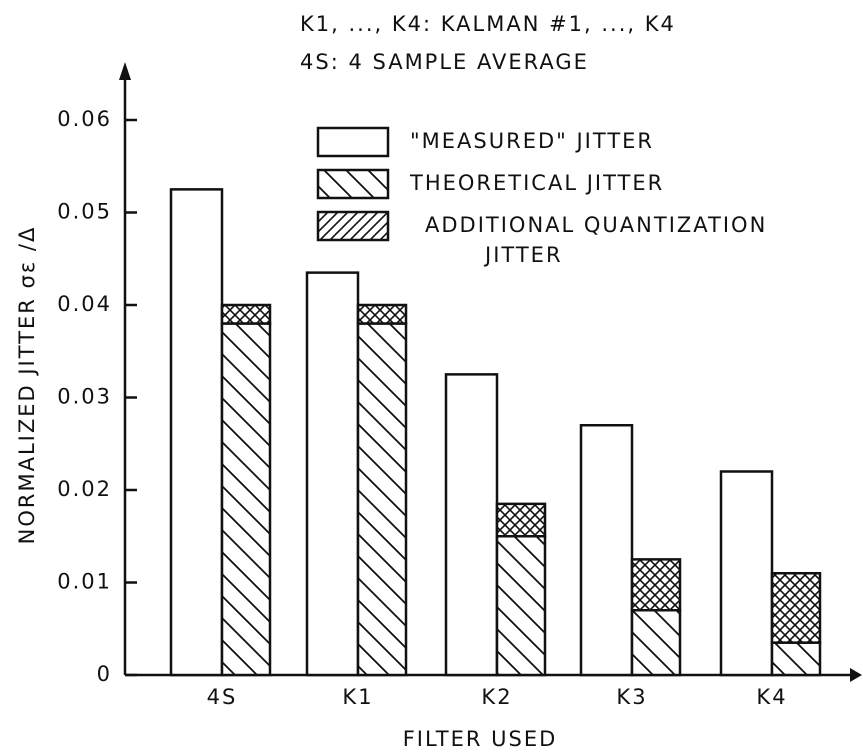 This screenshot has width=863, height=754. Describe the element at coordinates (496, 697) in the screenshot. I see `x-tick-label: K2` at that location.